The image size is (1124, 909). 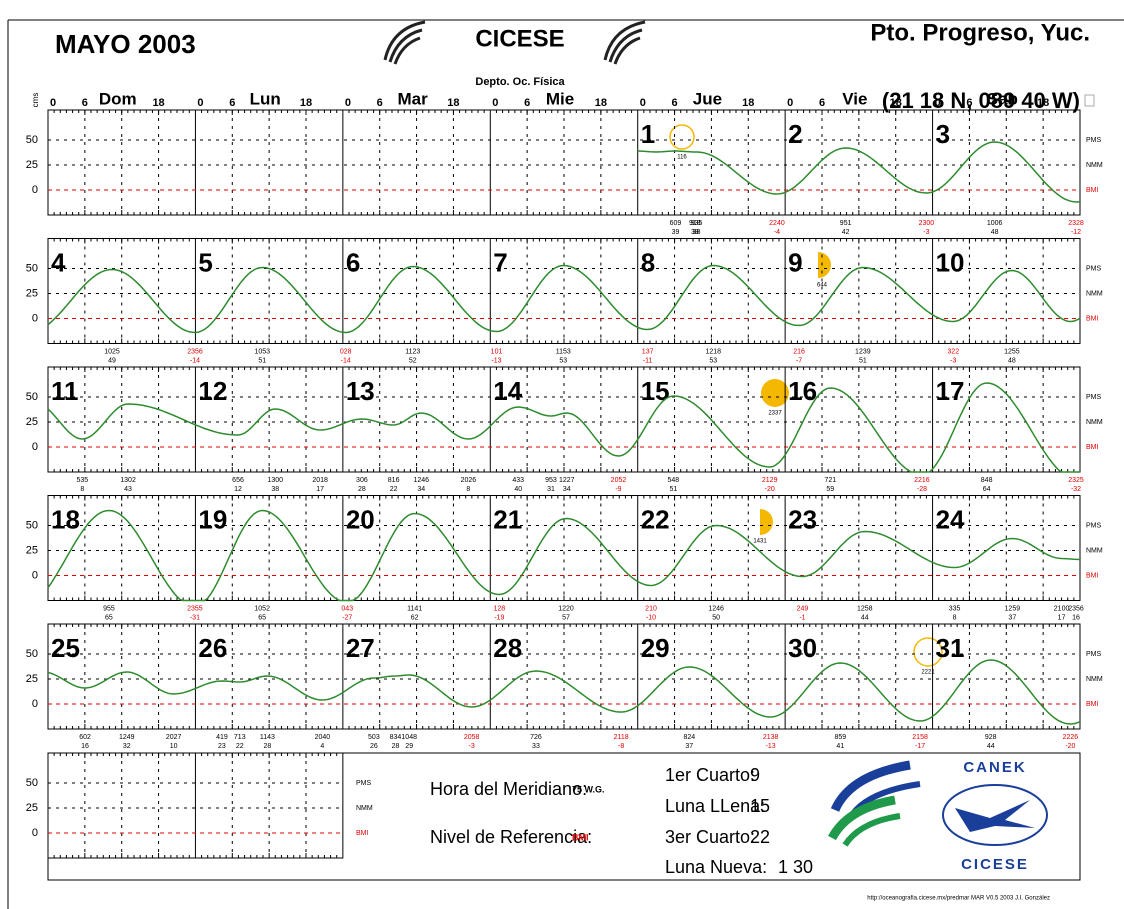 What do you see at coordinates (991, 737) in the screenshot?
I see `extreme-time: 928` at bounding box center [991, 737].